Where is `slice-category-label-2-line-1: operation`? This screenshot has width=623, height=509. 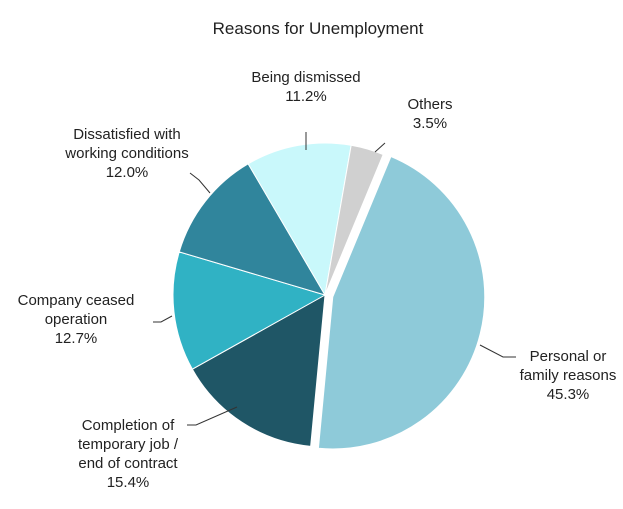 slice-category-label-2-line-1: operation is located at coordinates (76, 319).